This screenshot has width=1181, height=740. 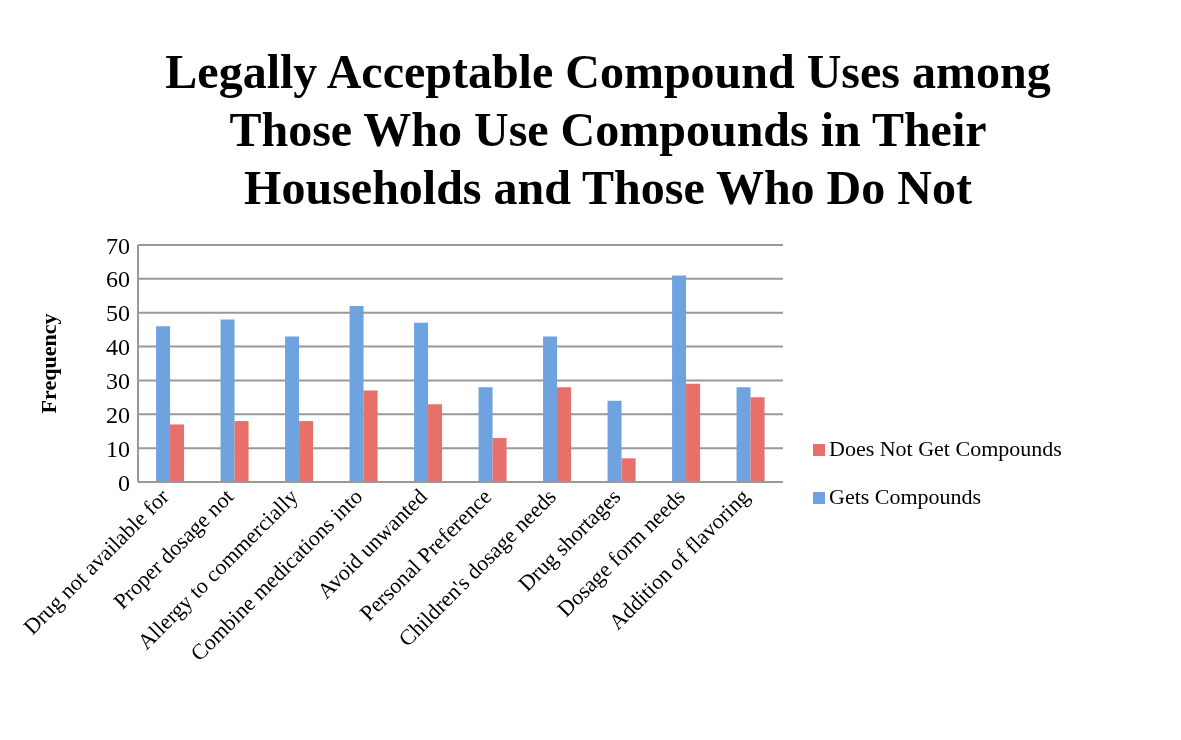 I want to click on y-tick-label: 30, so click(x=118, y=380).